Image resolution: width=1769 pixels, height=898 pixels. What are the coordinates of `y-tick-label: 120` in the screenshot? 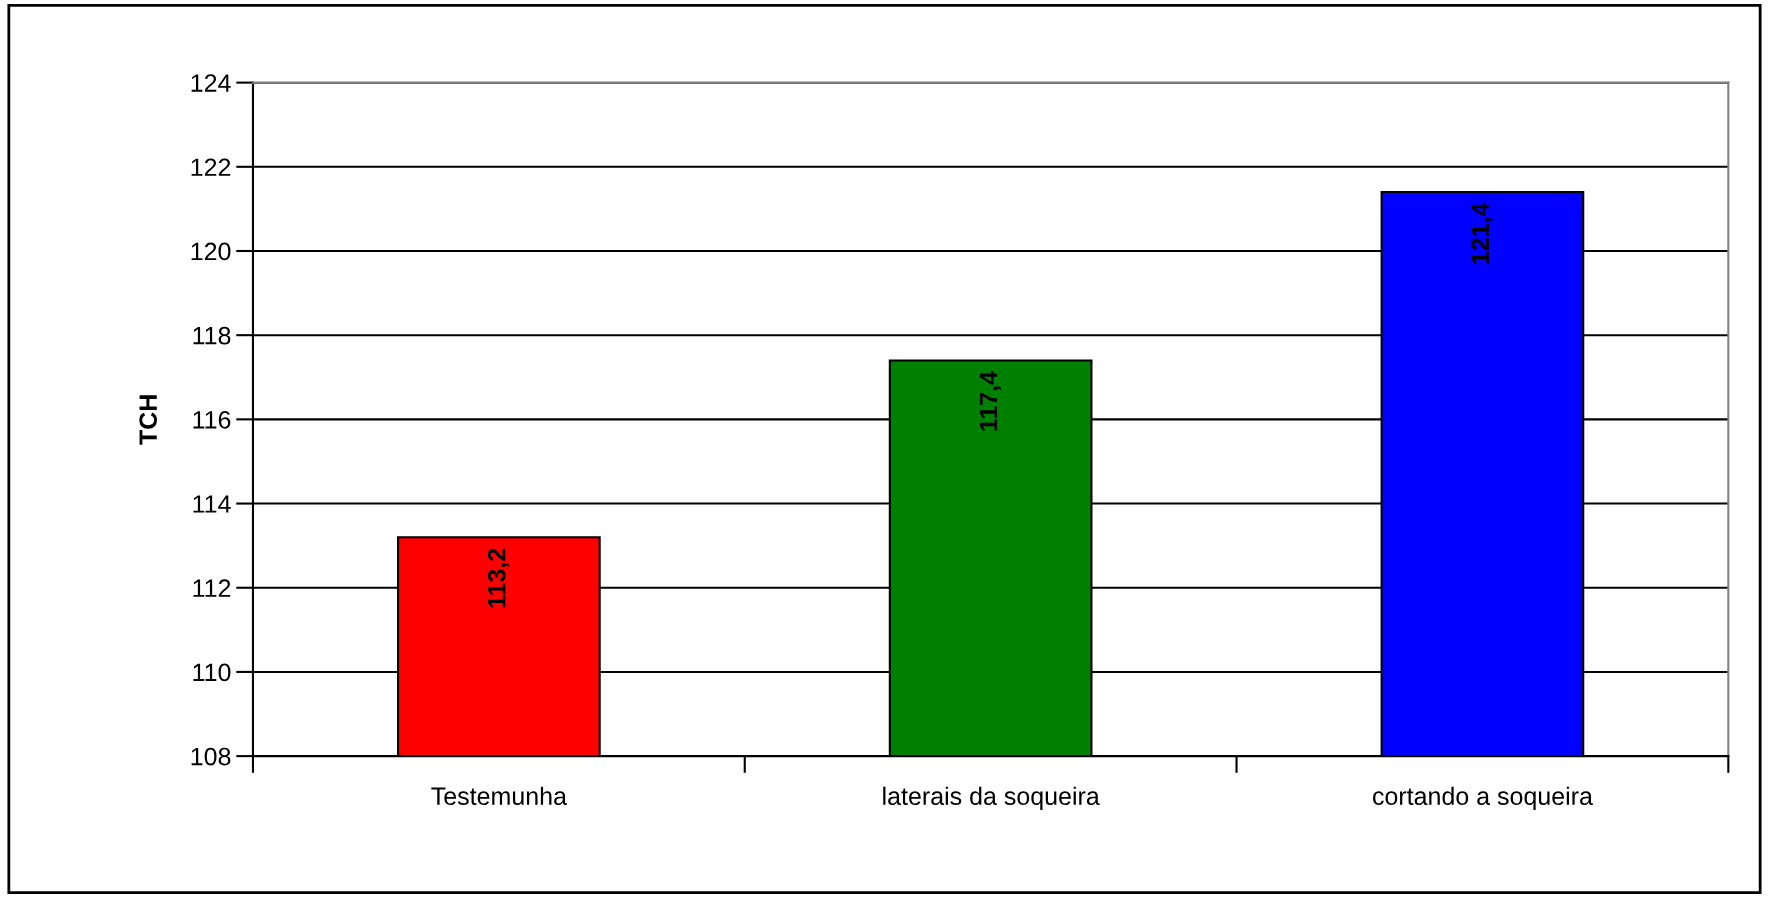 It's located at (211, 251).